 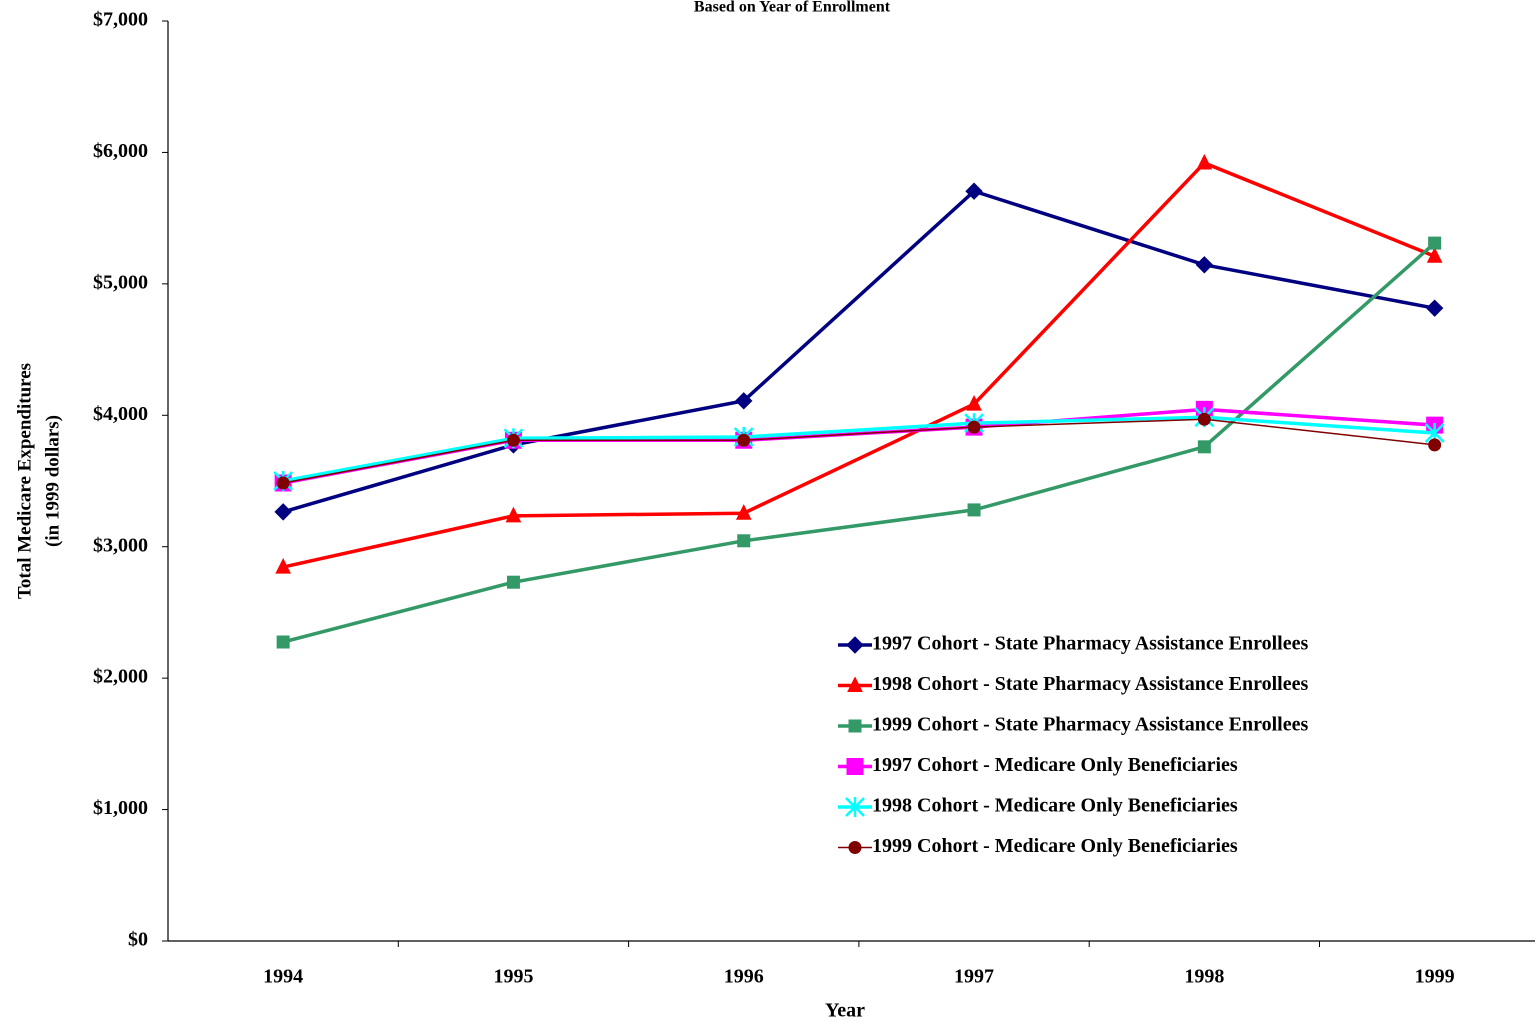 I want to click on x-tick-label: 1994, so click(x=283, y=977).